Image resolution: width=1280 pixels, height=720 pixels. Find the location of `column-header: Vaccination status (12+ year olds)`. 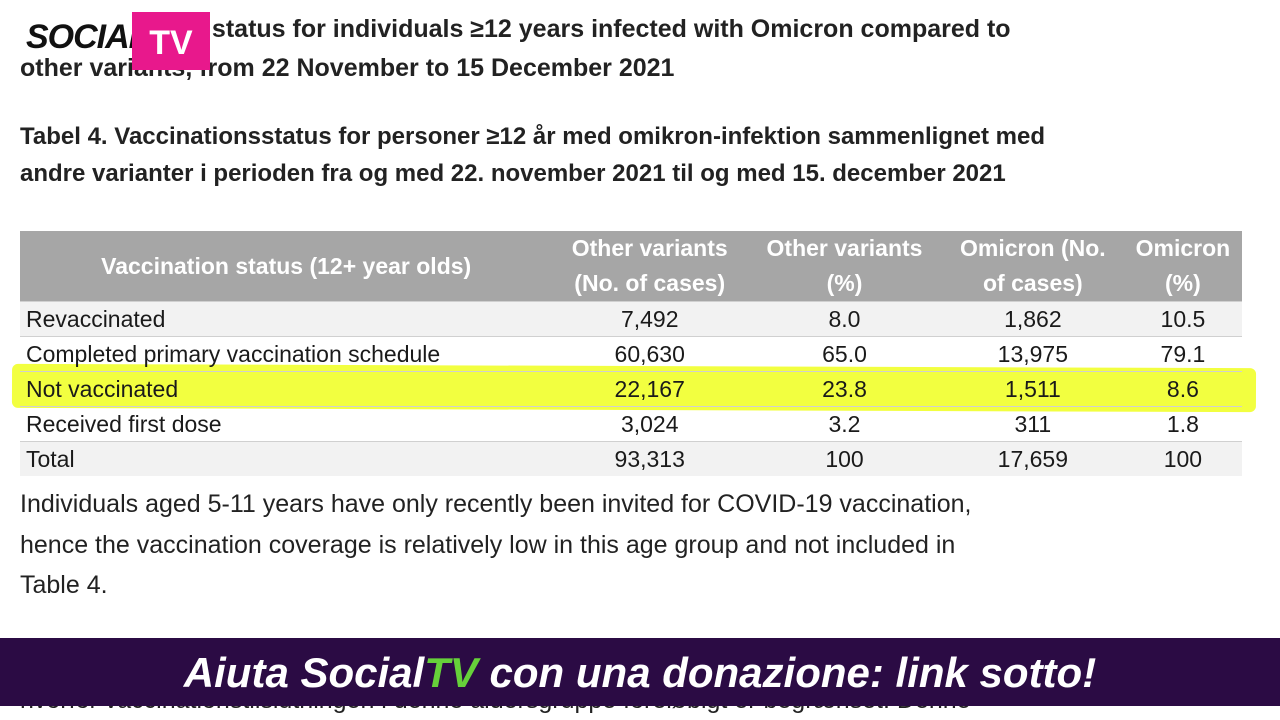

column-header: Vaccination status (12+ year olds) is located at coordinates (286, 266).